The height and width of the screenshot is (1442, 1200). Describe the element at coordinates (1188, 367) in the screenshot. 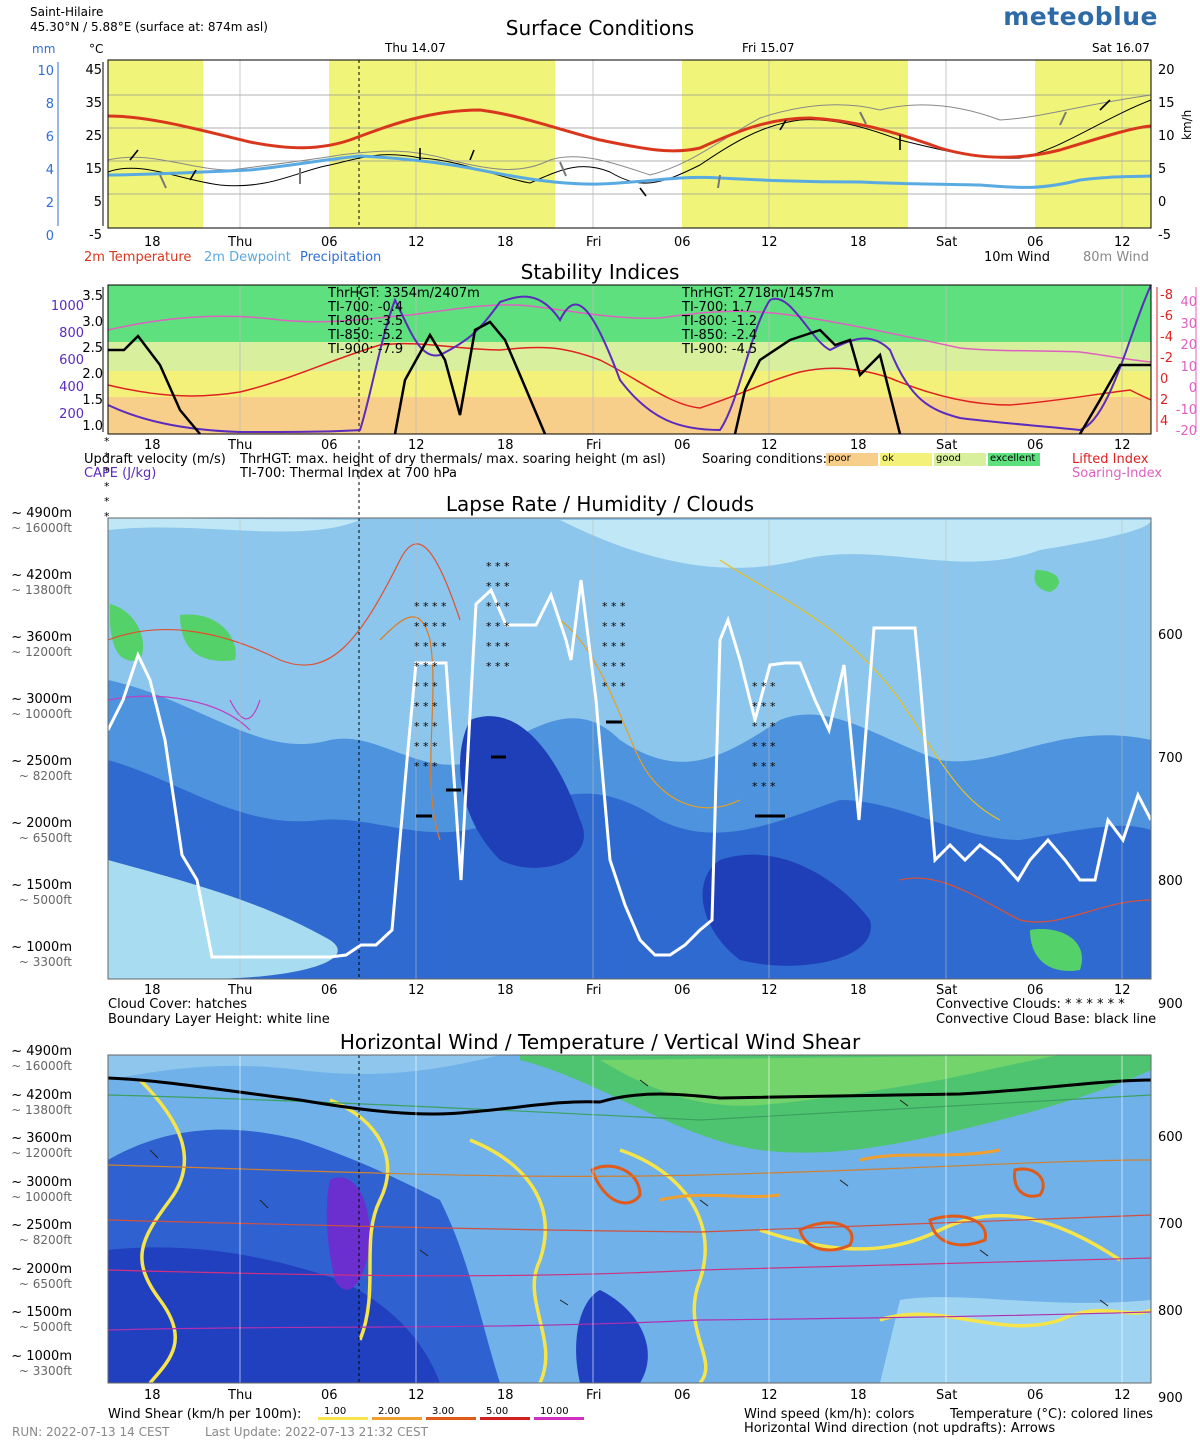

I see `si-tick: 10` at that location.